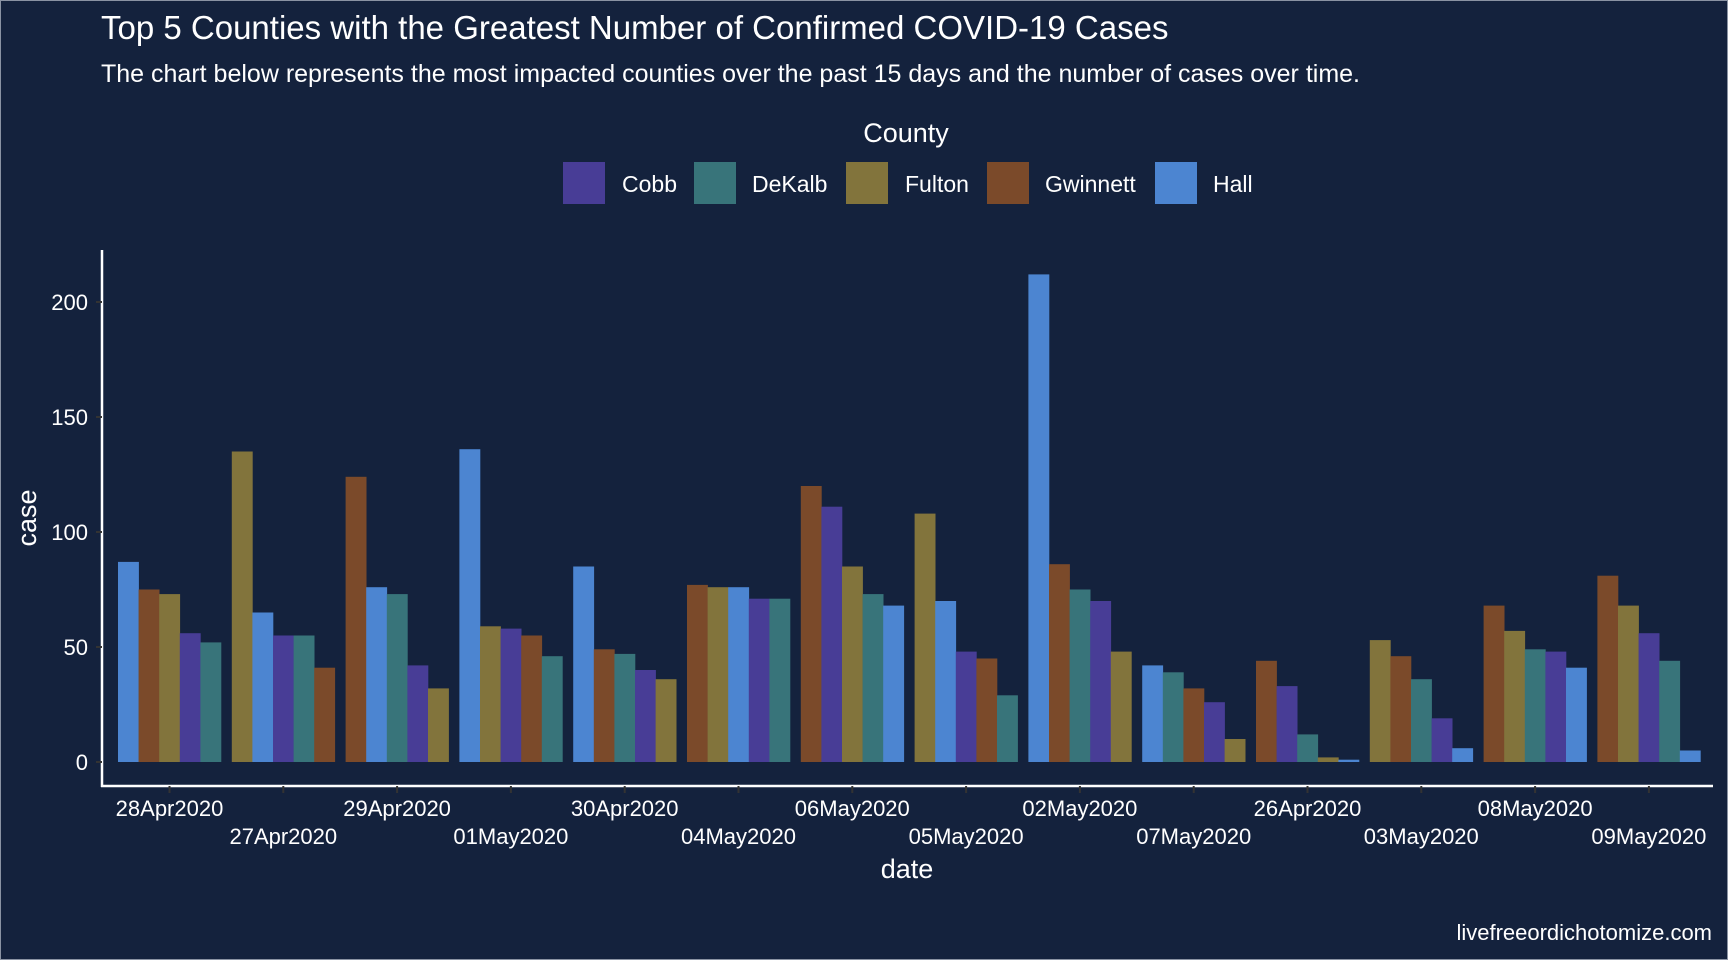 Image resolution: width=1728 pixels, height=960 pixels. I want to click on bar-cobb-04May2020, so click(759, 680).